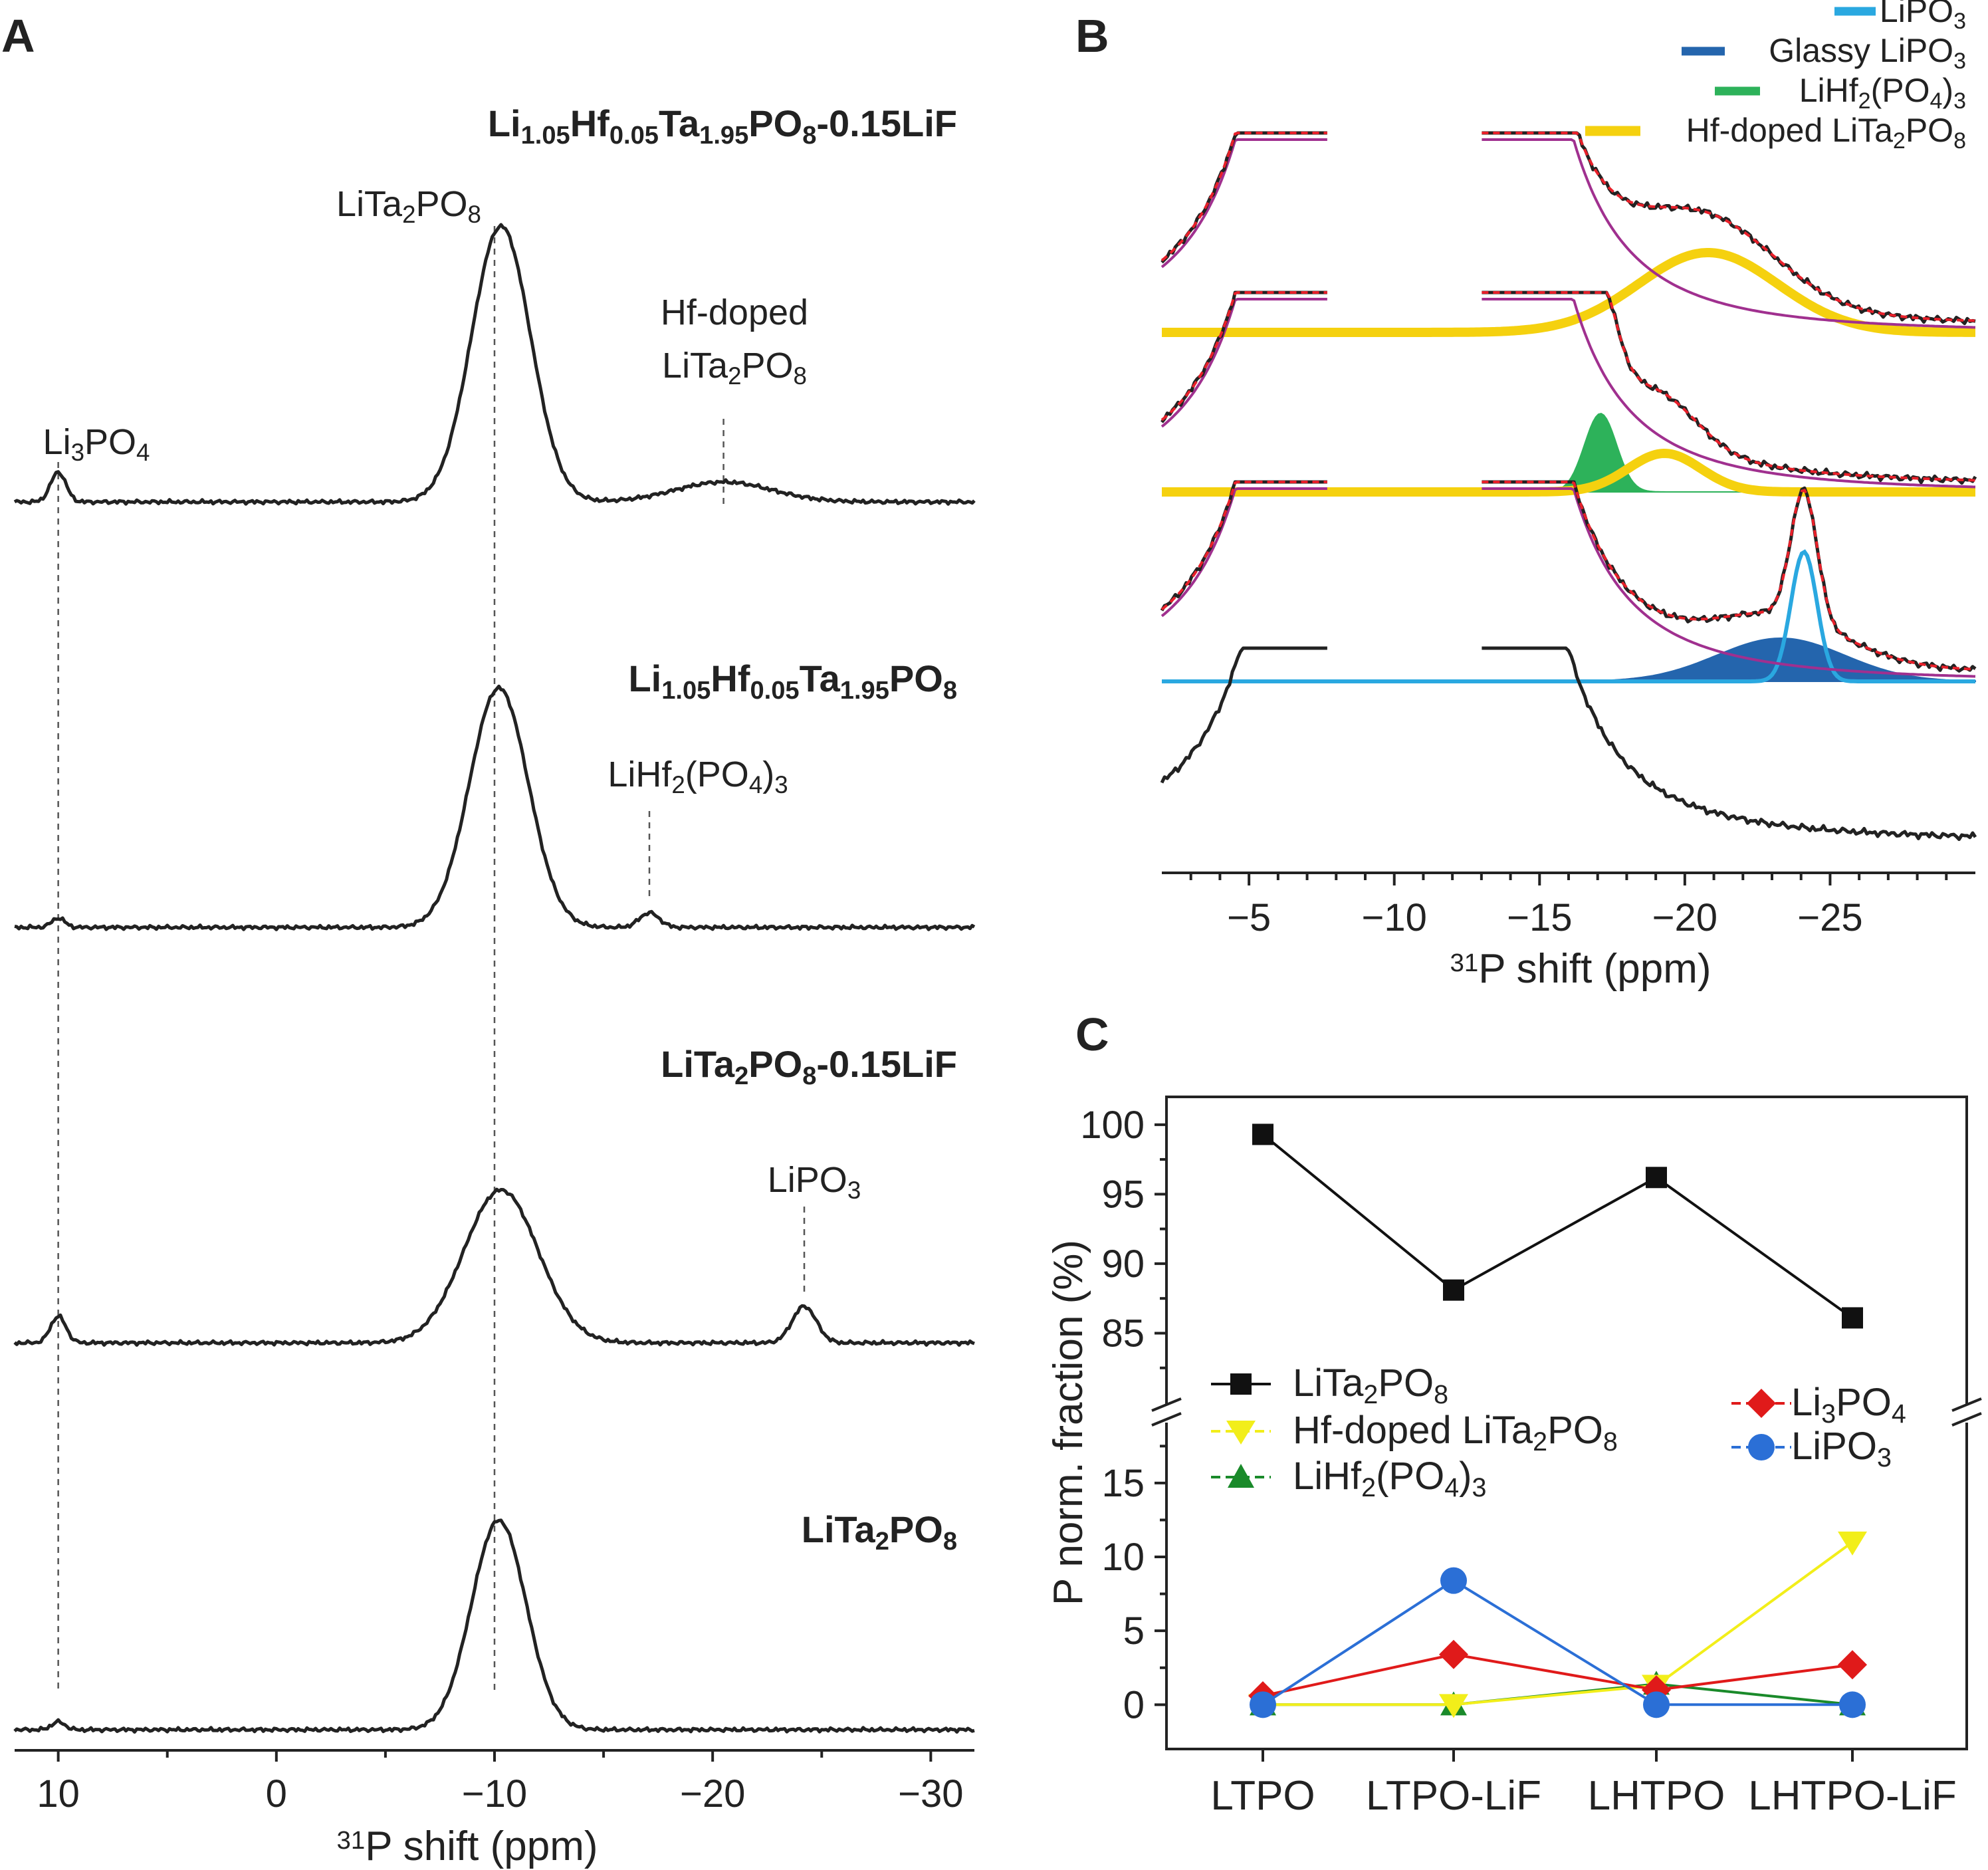  I want to click on sample-label-ltpo-lif: LiTa2PO8-0.15LiF, so click(809, 1067).